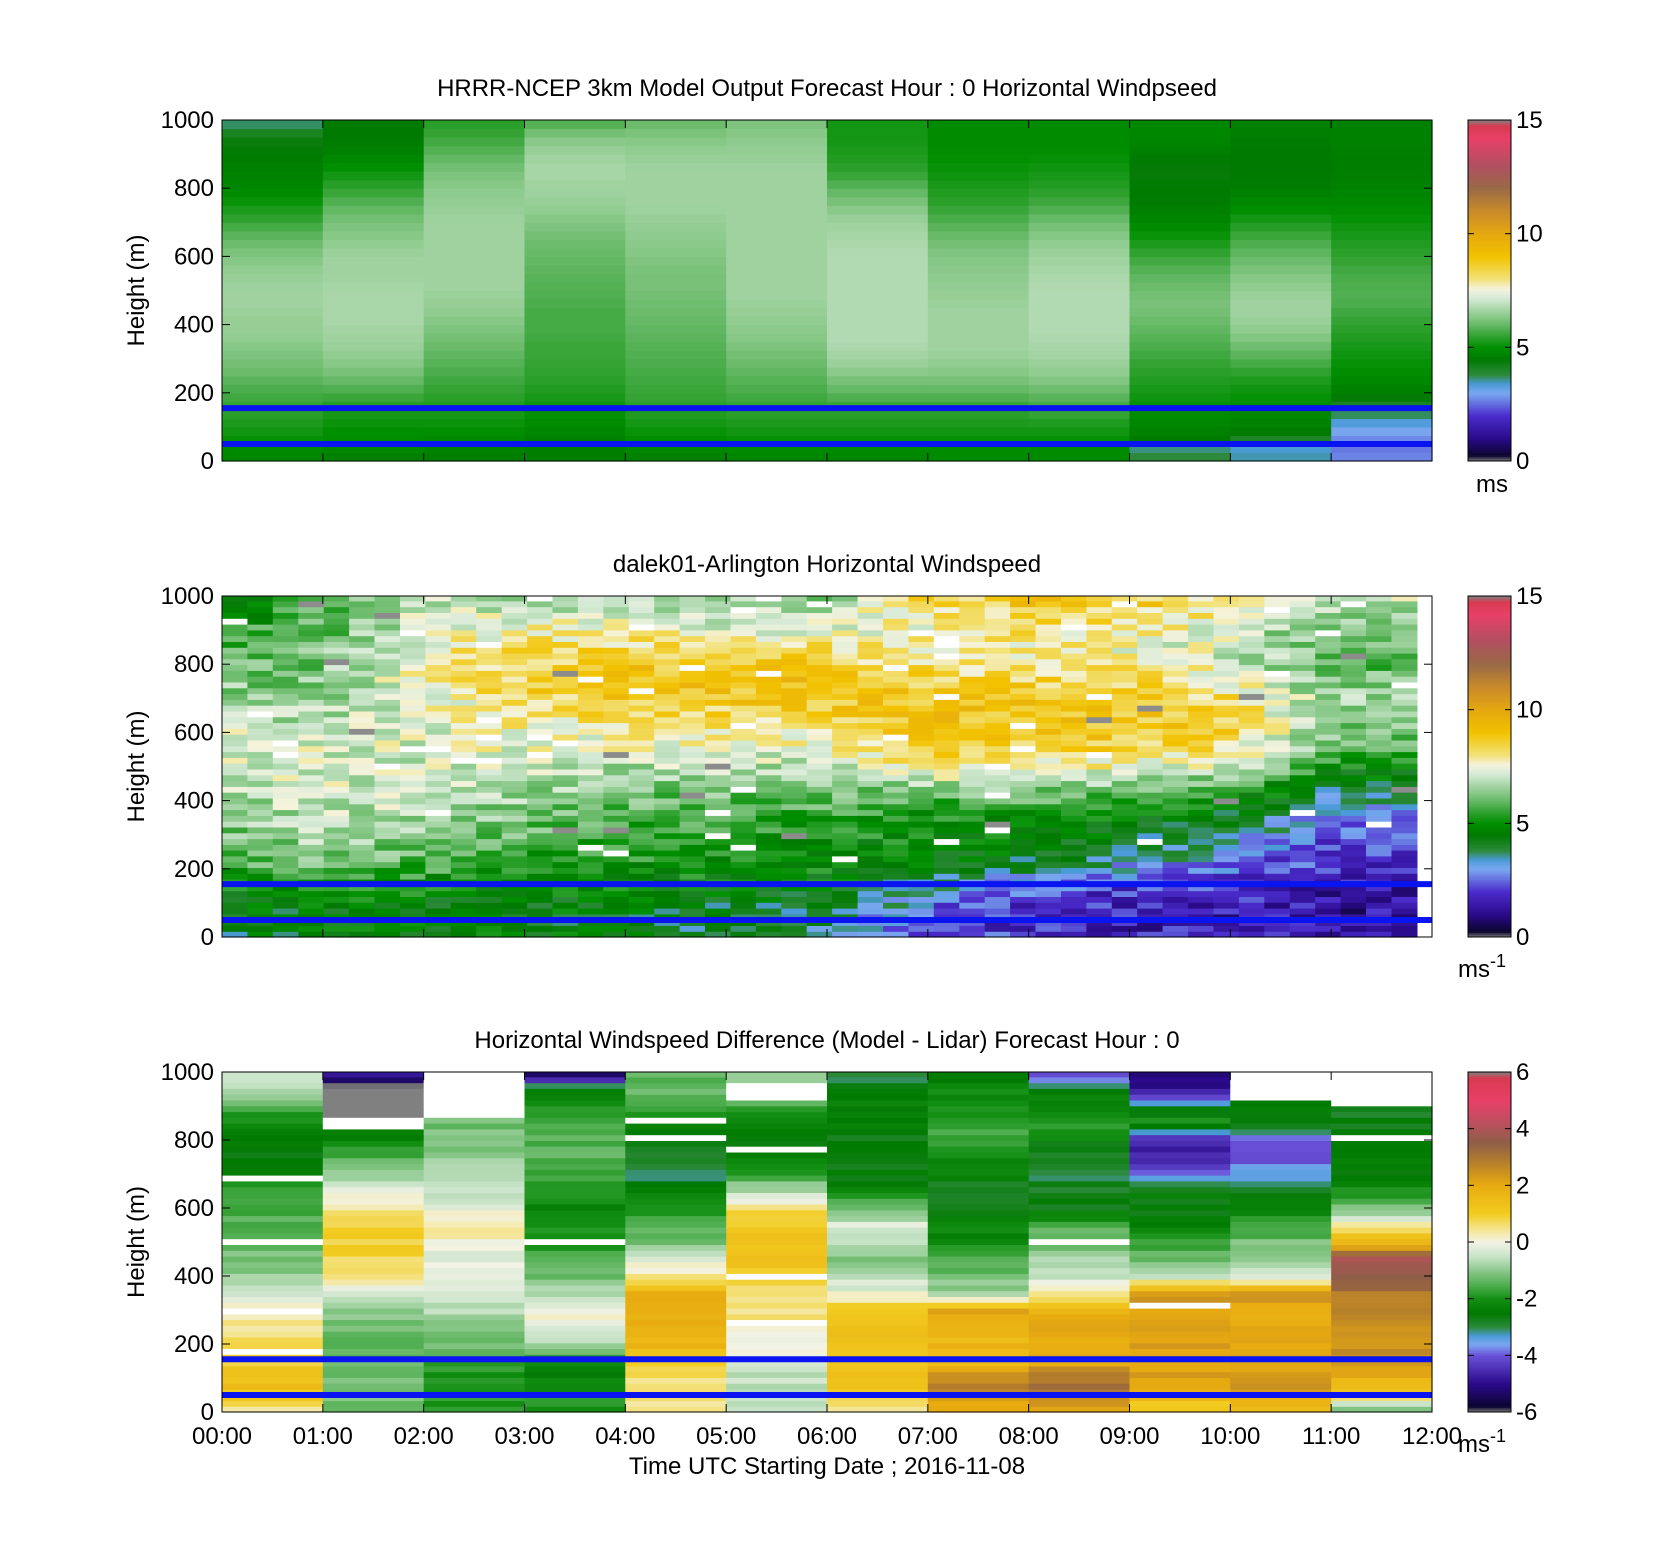 The height and width of the screenshot is (1561, 1680). Describe the element at coordinates (1029, 1436) in the screenshot. I see `x-tick-label: 08:00` at that location.